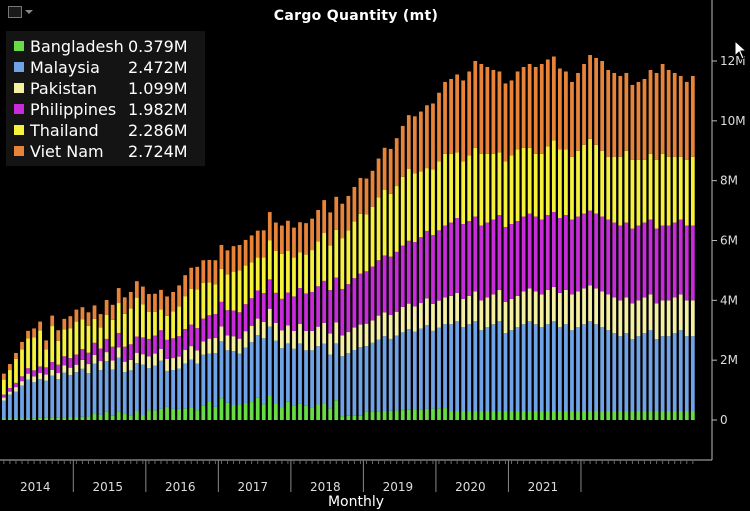 The height and width of the screenshot is (511, 750). I want to click on y-tick-label: 4M, so click(729, 300).